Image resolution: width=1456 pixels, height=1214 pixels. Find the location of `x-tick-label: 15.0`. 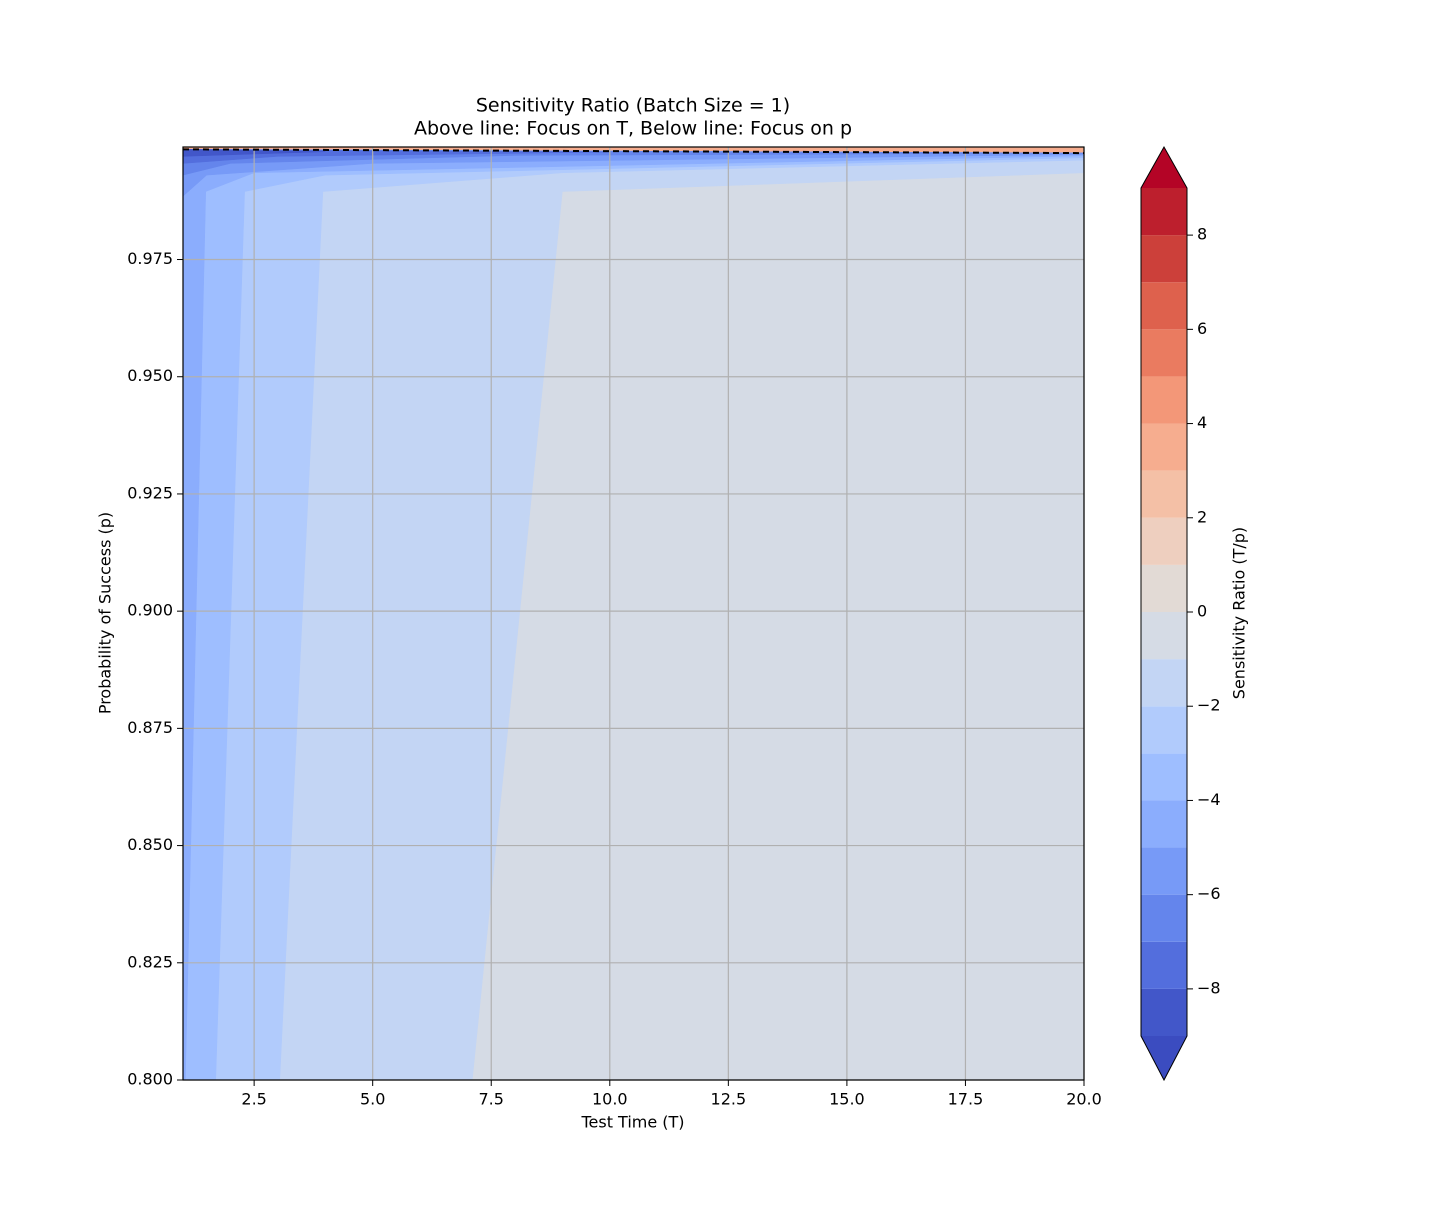

x-tick-label: 15.0 is located at coordinates (847, 1099).